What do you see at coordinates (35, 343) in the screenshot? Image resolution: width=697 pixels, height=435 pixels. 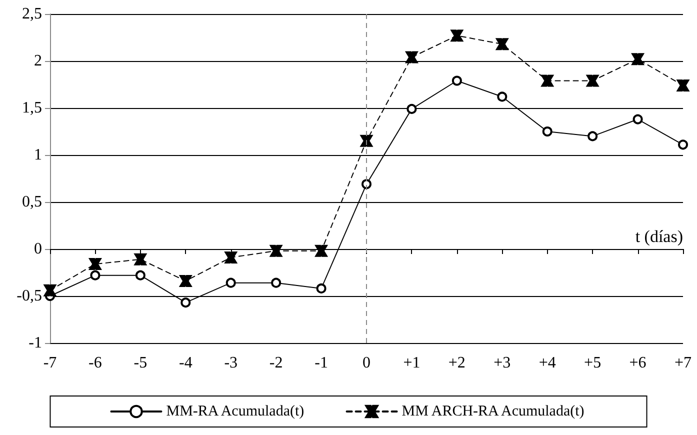 I see `y-tick-label: -1` at bounding box center [35, 343].